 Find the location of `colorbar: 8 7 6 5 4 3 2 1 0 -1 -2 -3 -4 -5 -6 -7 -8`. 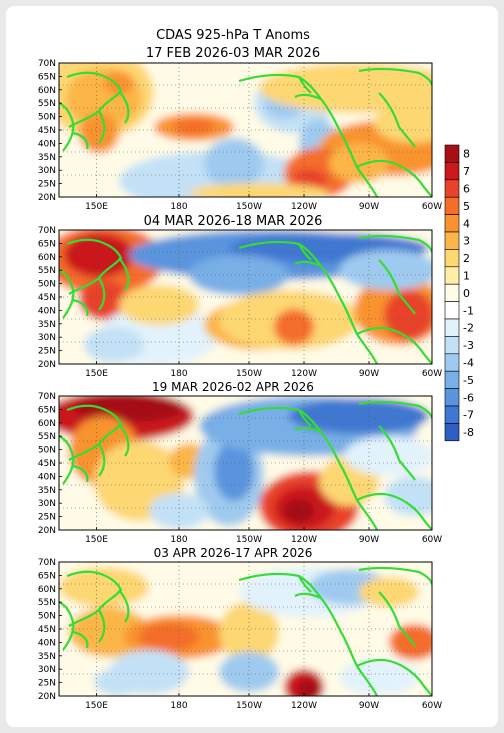

colorbar: 8 7 6 5 4 3 2 1 0 -1 -2 -3 -4 -5 -6 -7 -8 is located at coordinates (459, 293).